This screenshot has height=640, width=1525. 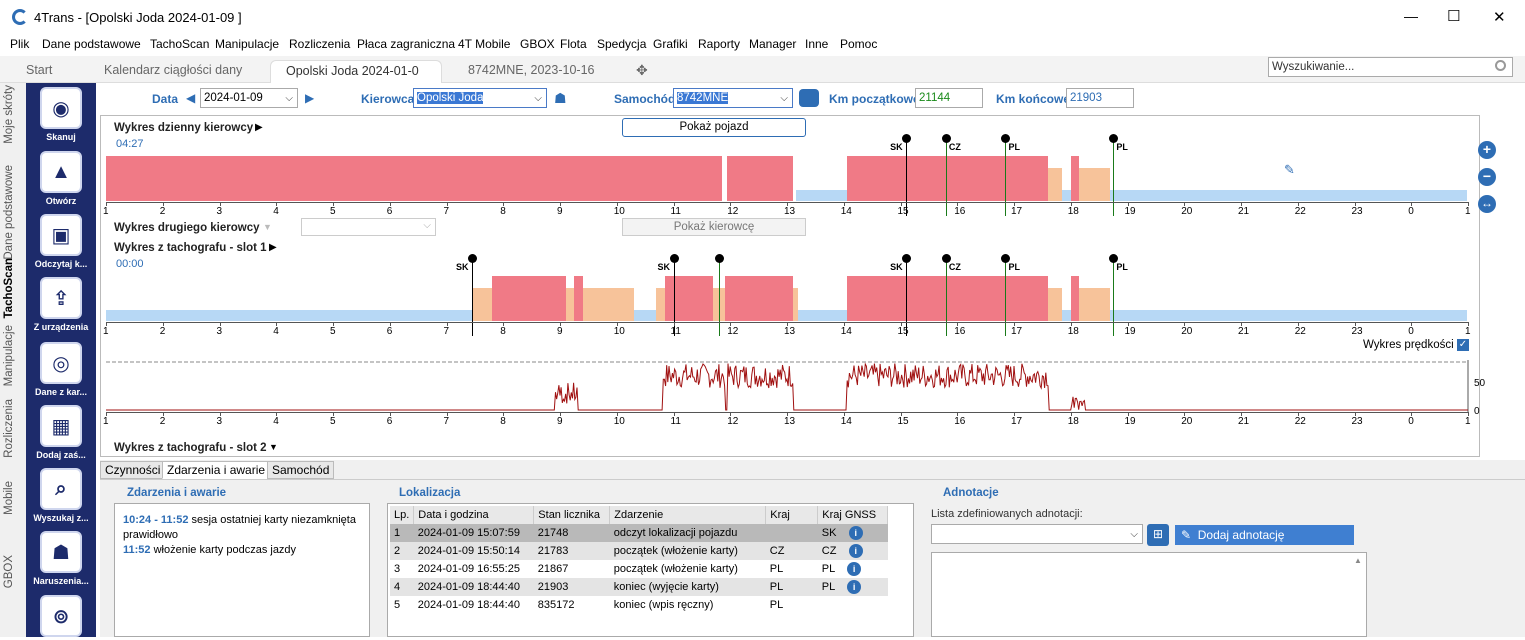 What do you see at coordinates (1487, 177) in the screenshot?
I see `zoom-out-icon: −` at bounding box center [1487, 177].